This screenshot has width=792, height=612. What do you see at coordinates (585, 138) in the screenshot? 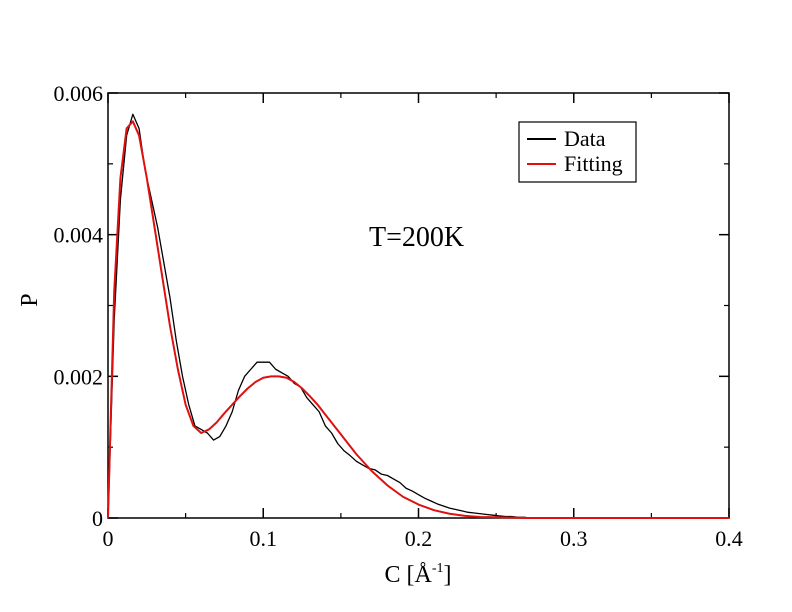
I see `legend-label-data: Data` at bounding box center [585, 138].